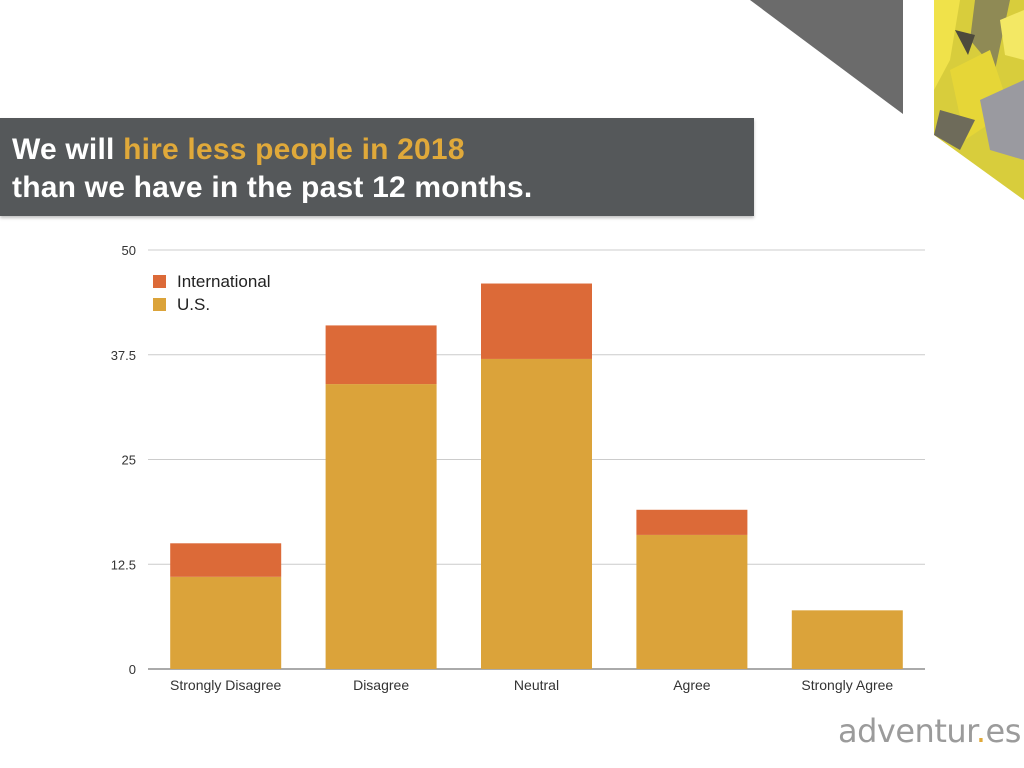 The height and width of the screenshot is (768, 1024). Describe the element at coordinates (381, 685) in the screenshot. I see `x-tick-label: Disagree` at that location.